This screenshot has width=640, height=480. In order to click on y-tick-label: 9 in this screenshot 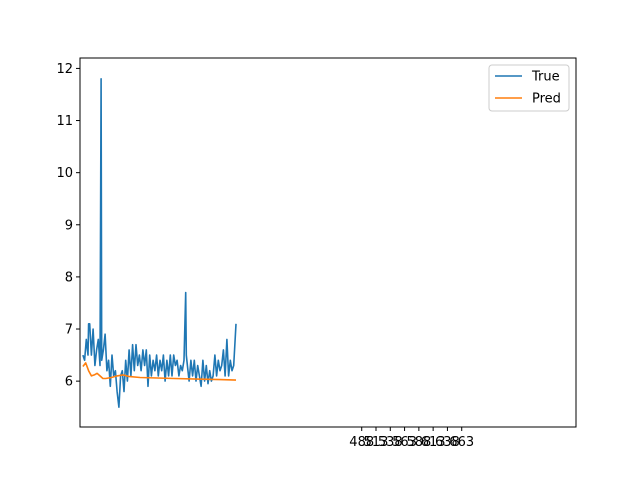, I will do `click(69, 225)`.